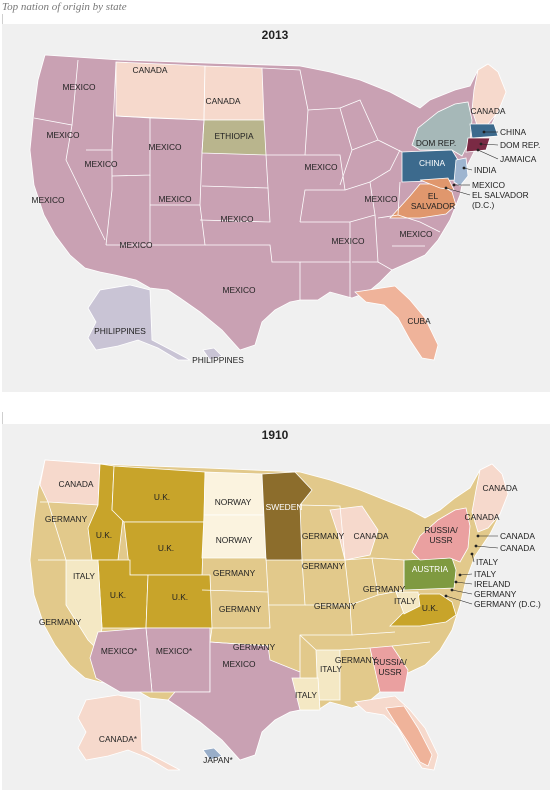 This screenshot has height=790, width=550. What do you see at coordinates (63, 135) in the screenshot?
I see `label-oregon: MEXICO` at bounding box center [63, 135].